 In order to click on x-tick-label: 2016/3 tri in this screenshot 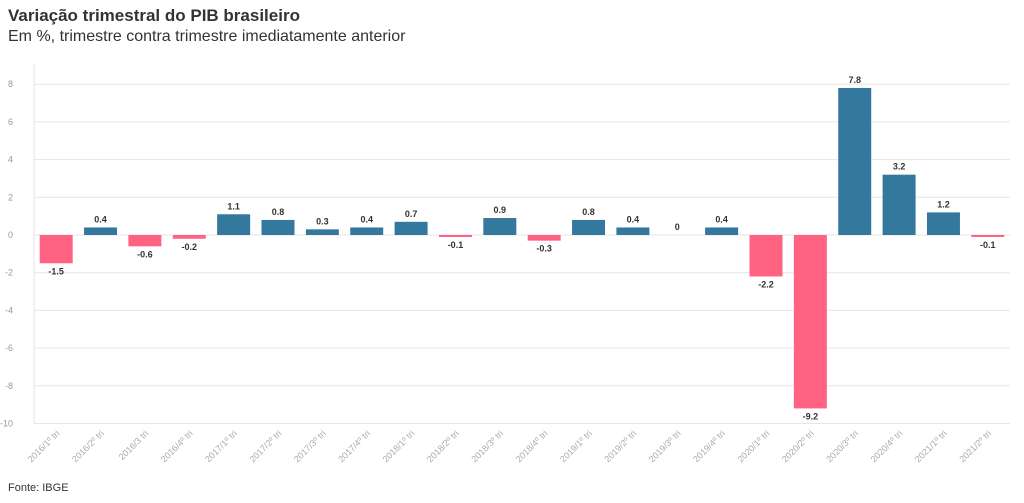, I will do `click(134, 445)`.